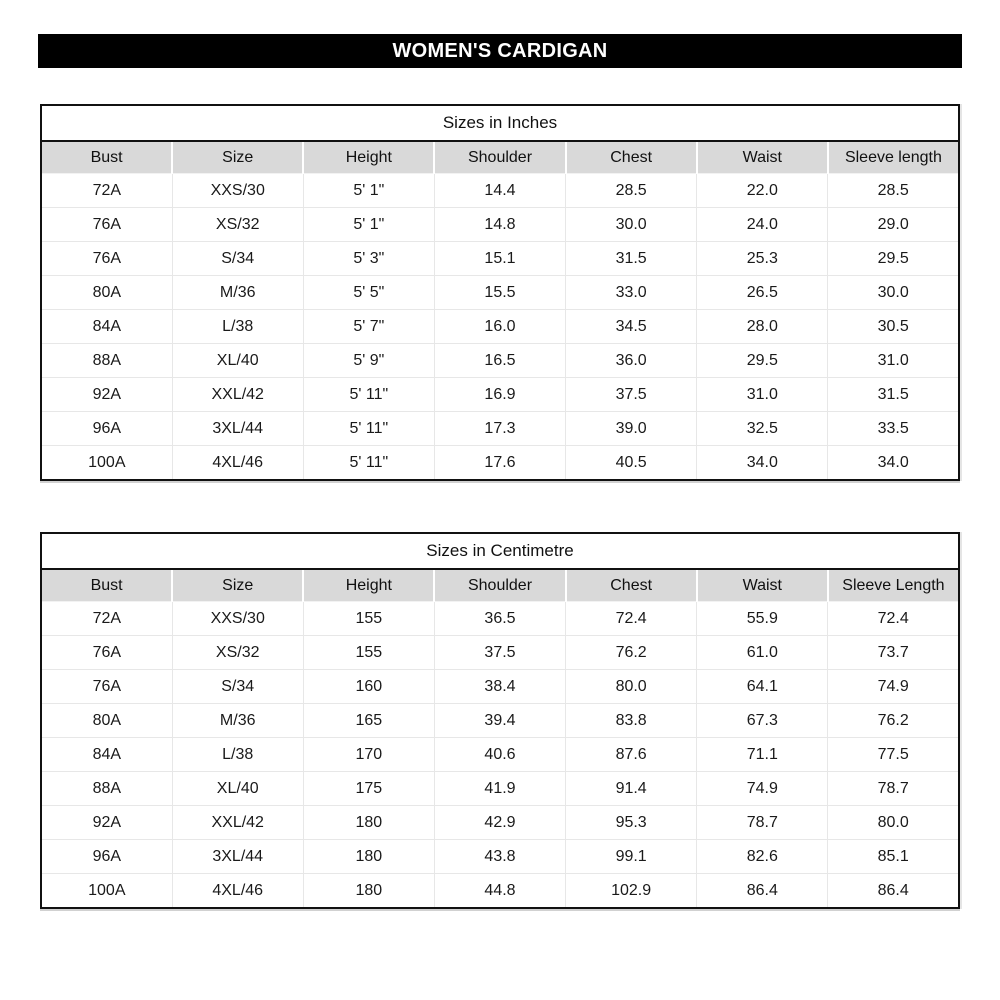 The width and height of the screenshot is (1000, 1000). Describe the element at coordinates (107, 292) in the screenshot. I see `table-cell: 80A` at that location.